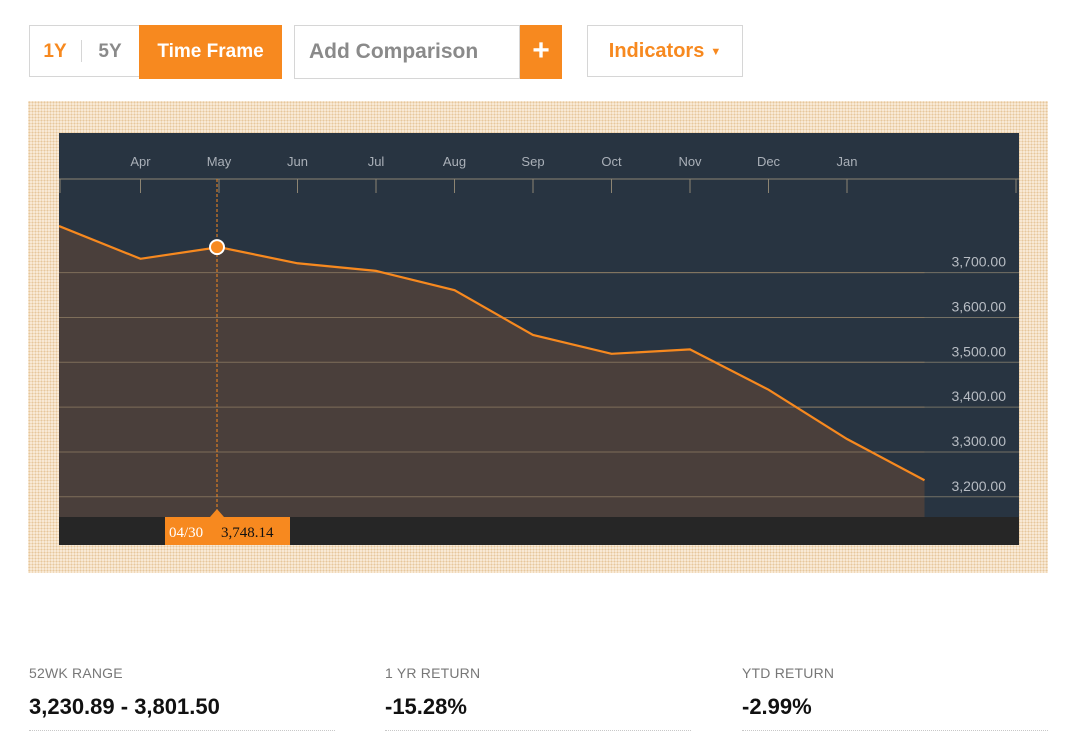  Describe the element at coordinates (788, 673) in the screenshot. I see `stat-label: YTD RETURN` at that location.